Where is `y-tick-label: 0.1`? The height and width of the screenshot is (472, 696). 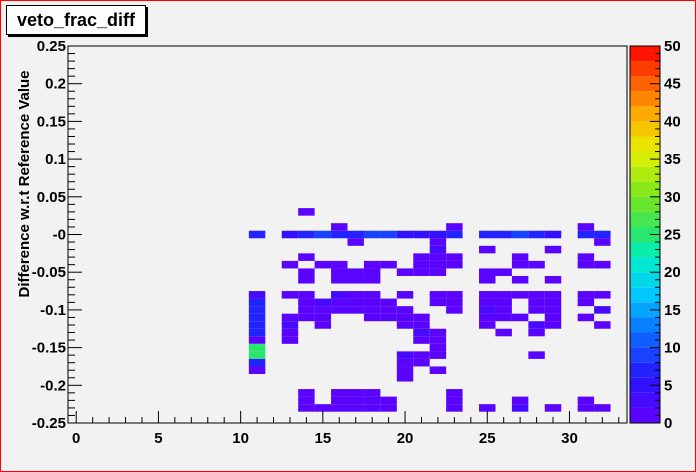 y-tick-label: 0.1 is located at coordinates (55, 159).